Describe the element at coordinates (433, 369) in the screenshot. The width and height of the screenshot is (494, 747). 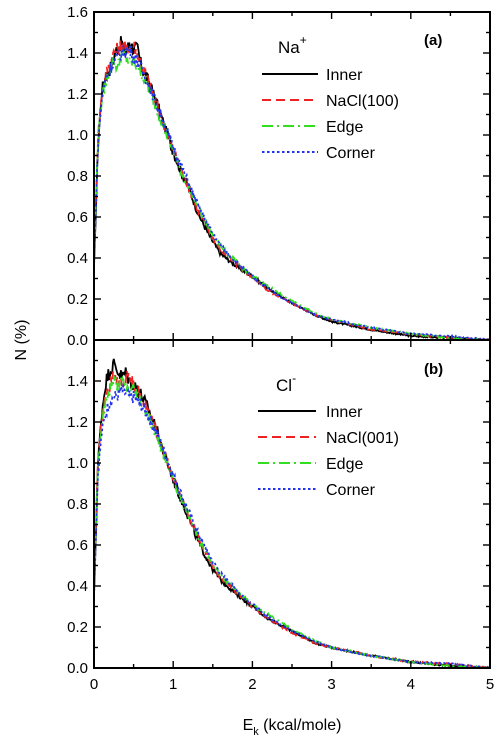
I see `panel-label: (b)` at that location.